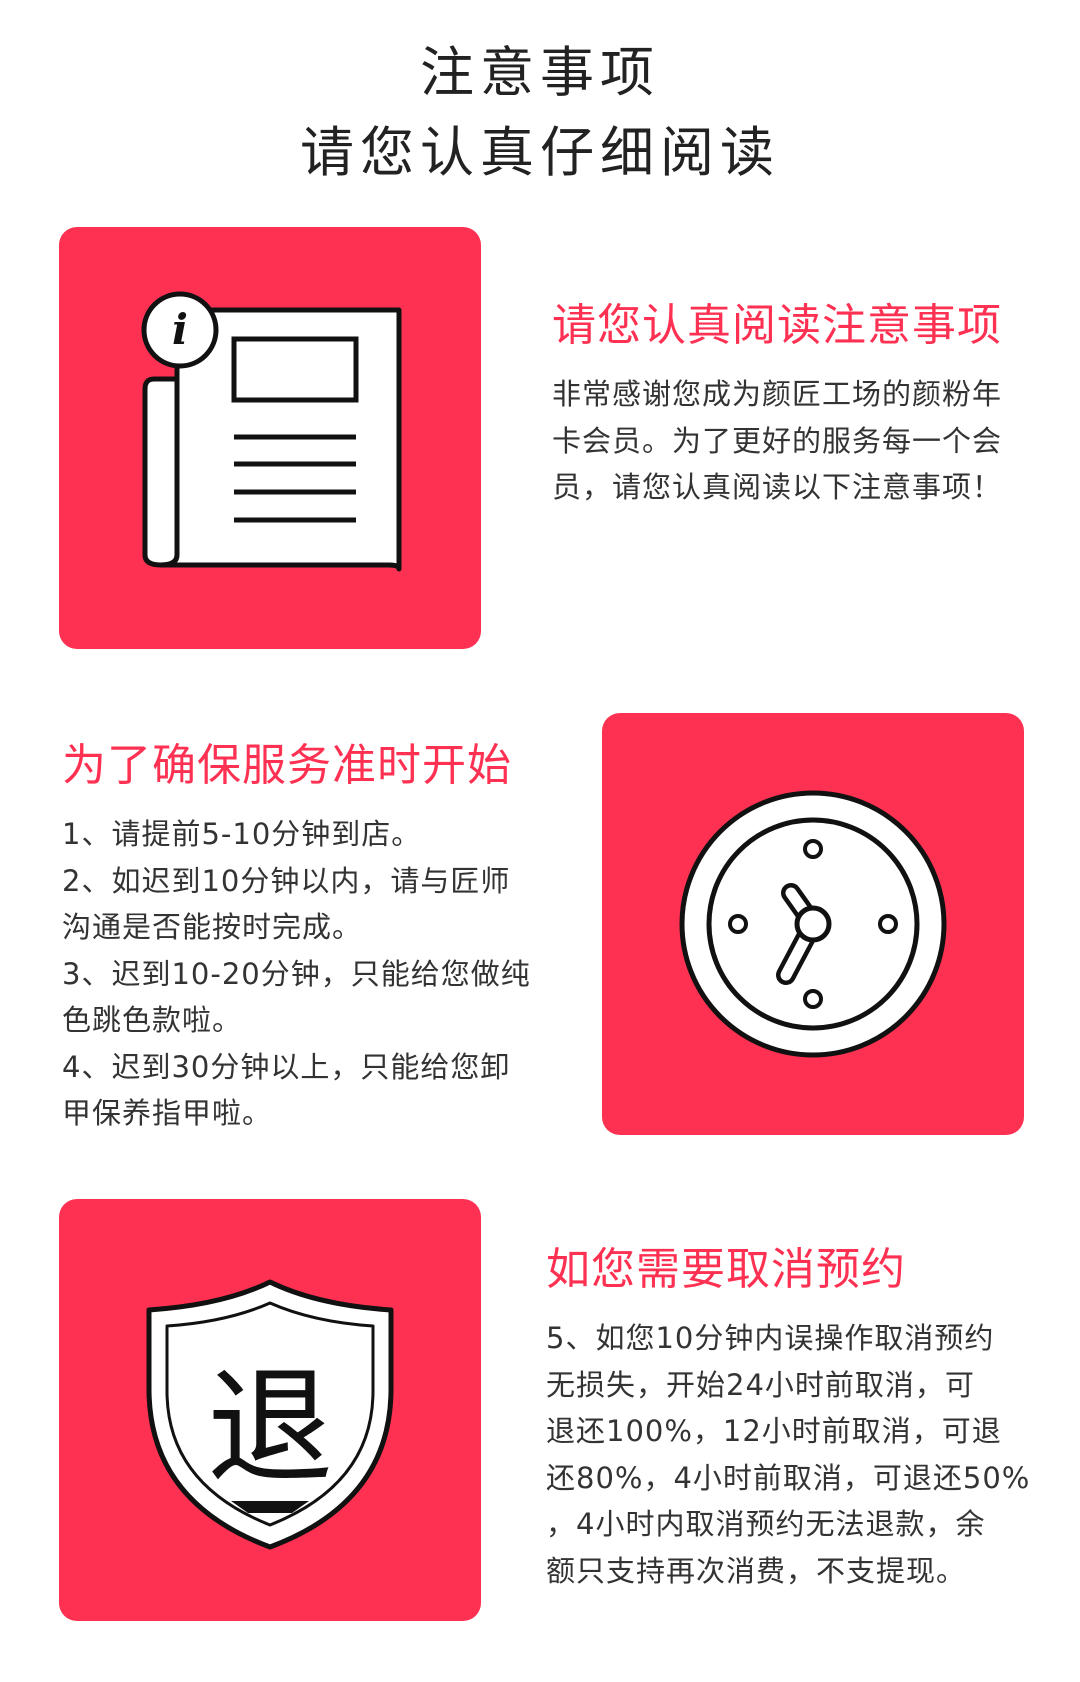 Image resolution: width=1080 pixels, height=1682 pixels. I want to click on info-letter: i, so click(180, 329).